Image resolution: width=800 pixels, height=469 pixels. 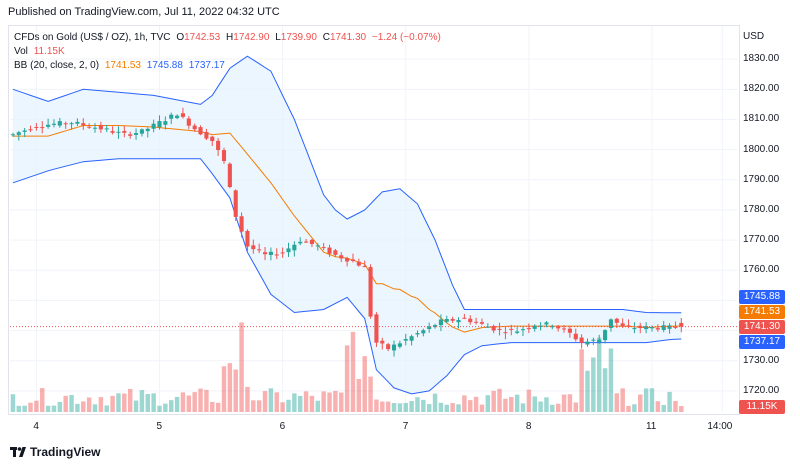 What do you see at coordinates (65, 452) in the screenshot?
I see `footer-brand: TradingView` at bounding box center [65, 452].